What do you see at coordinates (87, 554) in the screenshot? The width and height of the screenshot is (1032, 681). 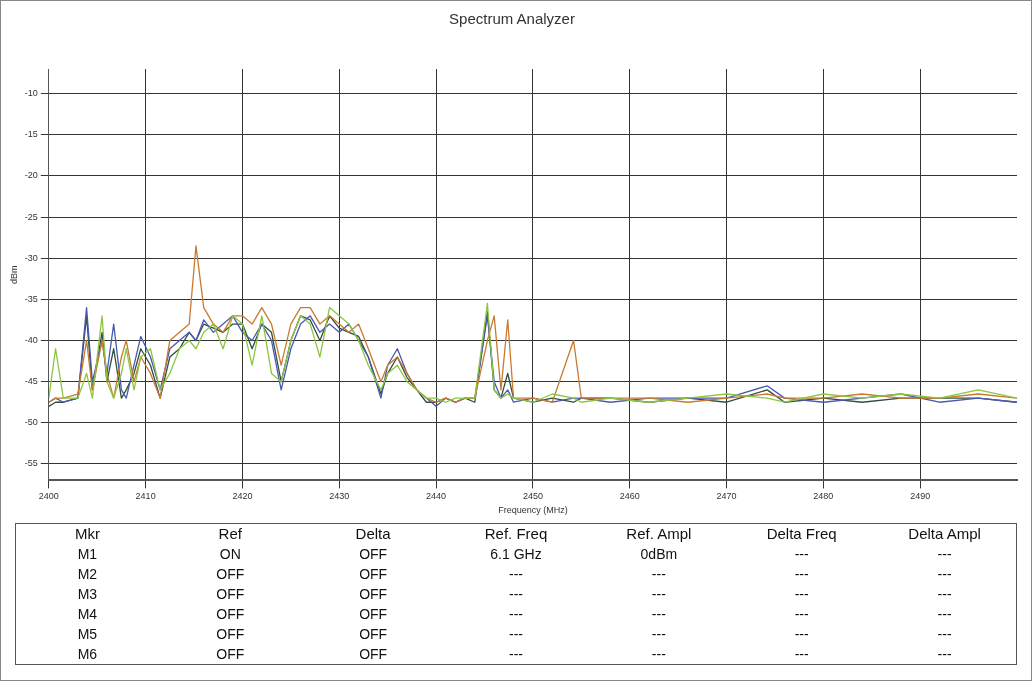 I see `text: M1` at bounding box center [87, 554].